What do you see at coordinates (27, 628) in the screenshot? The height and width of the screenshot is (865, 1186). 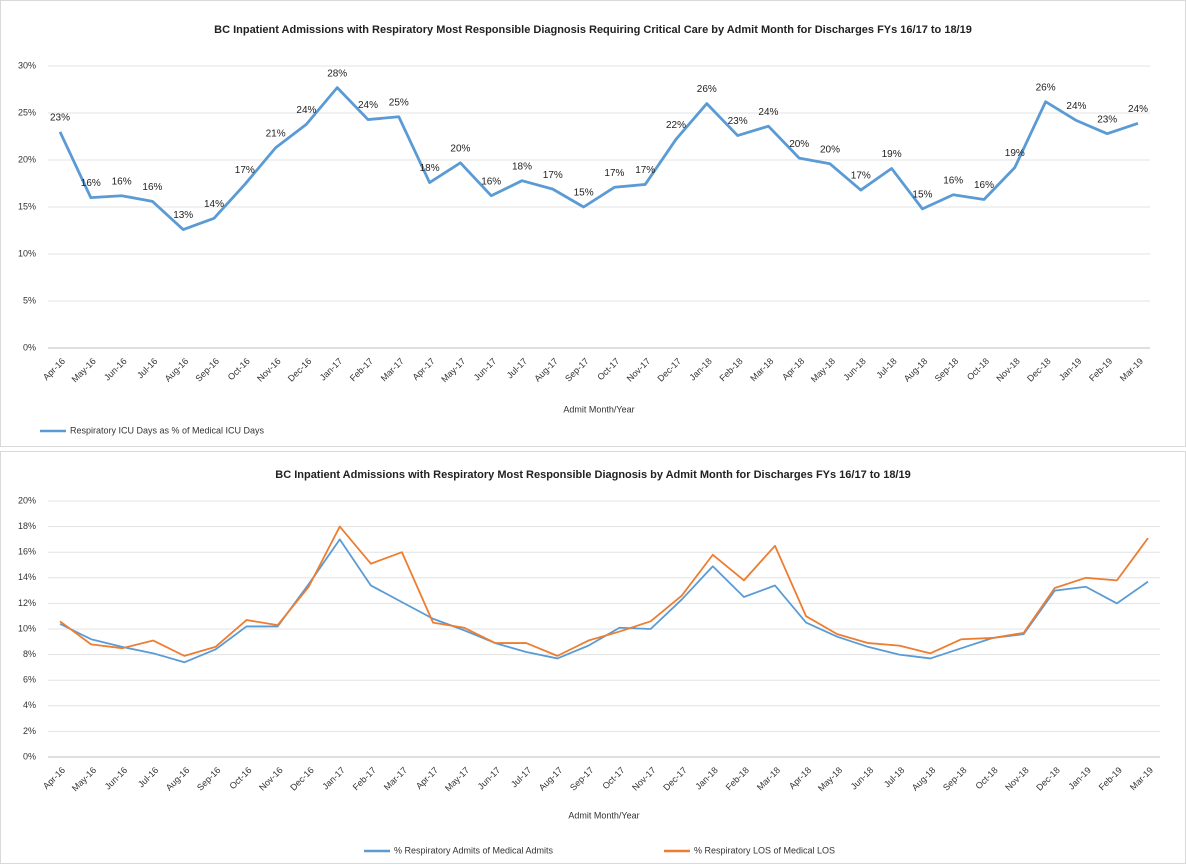 I see `y-tick-label: 10%` at bounding box center [27, 628].